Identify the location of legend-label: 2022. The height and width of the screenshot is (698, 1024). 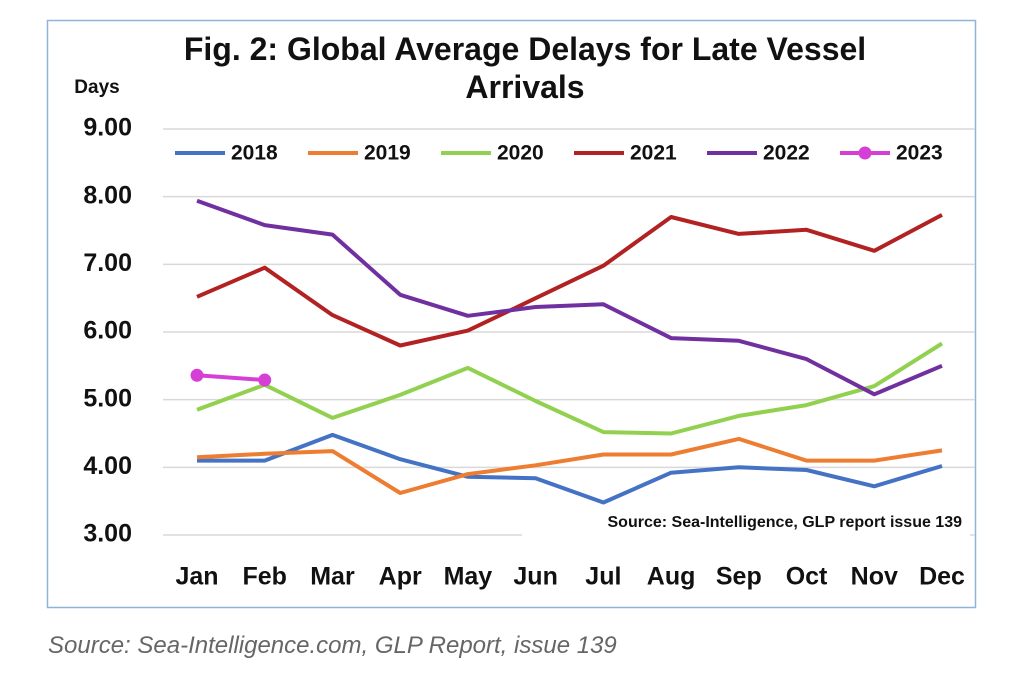
(786, 153).